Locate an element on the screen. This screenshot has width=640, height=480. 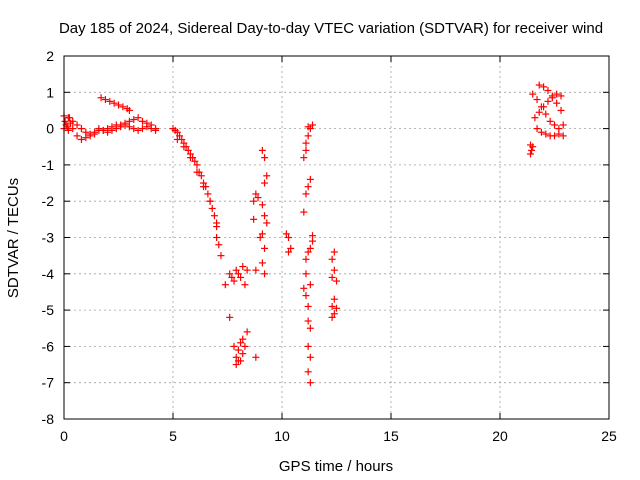
y-tick-label: -1 is located at coordinates (48, 165).